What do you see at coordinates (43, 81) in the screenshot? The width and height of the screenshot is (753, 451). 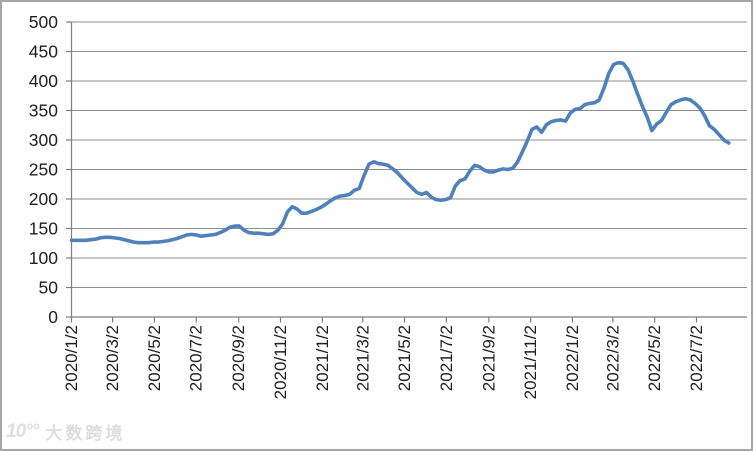 I see `y-tick-label: 400` at bounding box center [43, 81].